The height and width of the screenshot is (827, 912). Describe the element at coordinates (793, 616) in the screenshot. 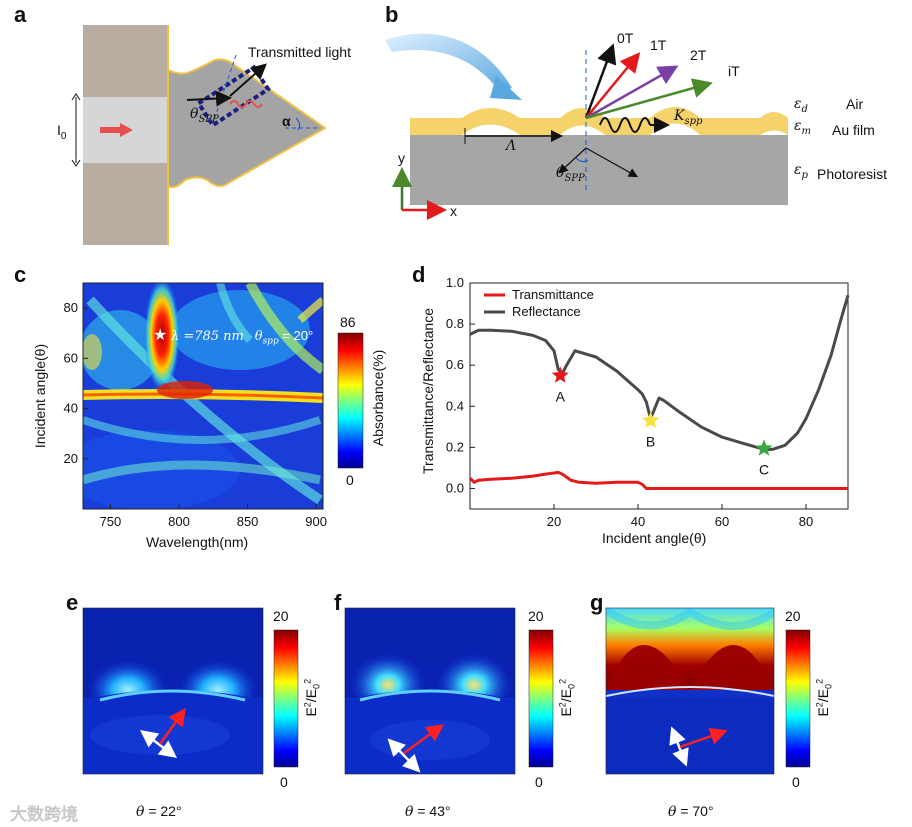

I see `panel-g-cb-max: 20` at that location.